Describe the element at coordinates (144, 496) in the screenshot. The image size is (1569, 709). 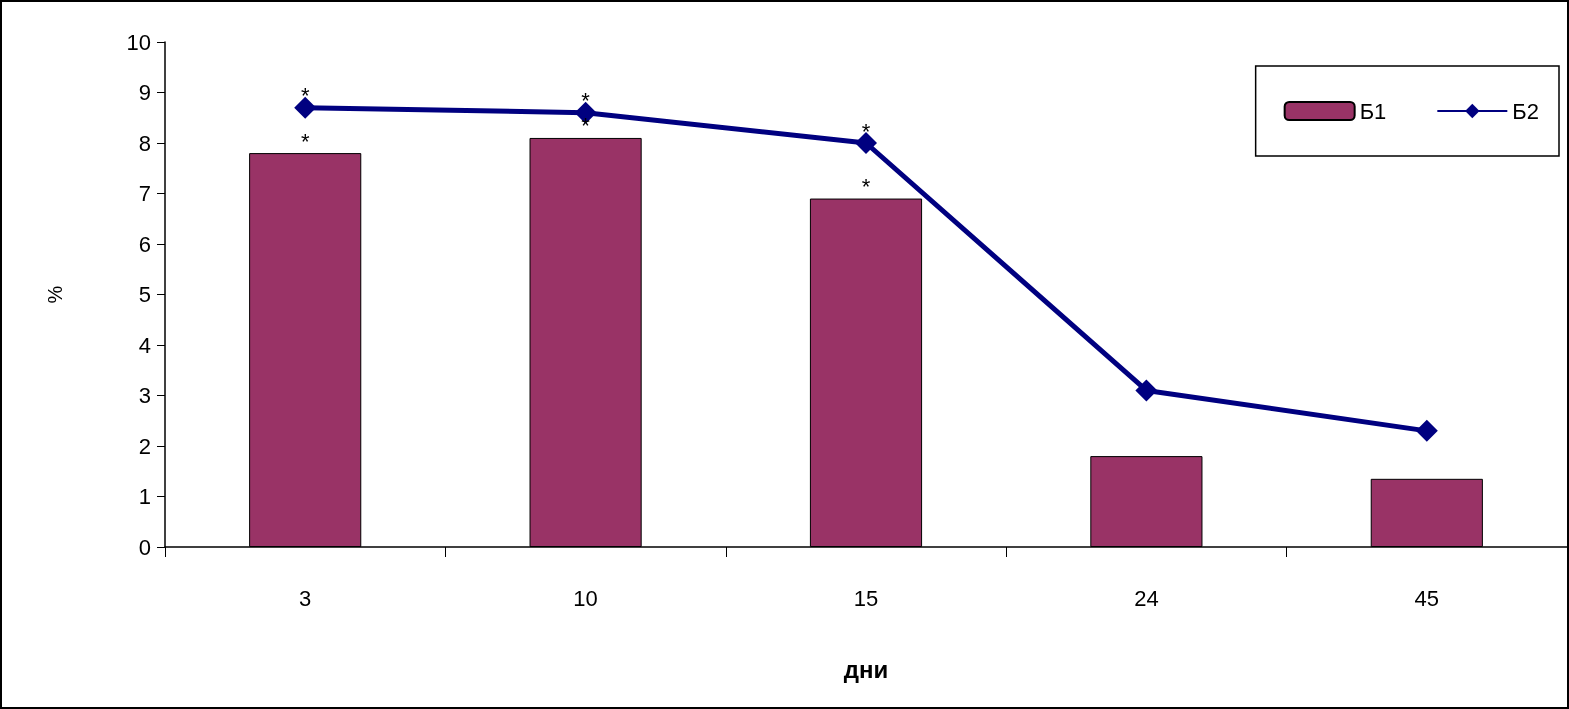
I see `y-tick-label: 1` at that location.